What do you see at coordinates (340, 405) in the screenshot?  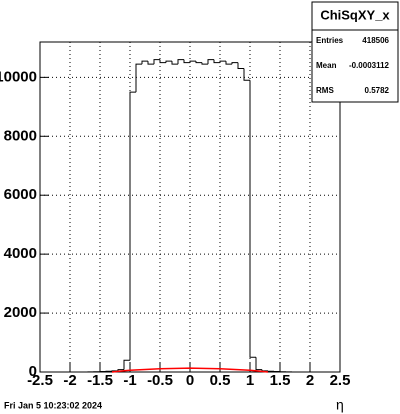 I see `x-axis-label: η` at bounding box center [340, 405].